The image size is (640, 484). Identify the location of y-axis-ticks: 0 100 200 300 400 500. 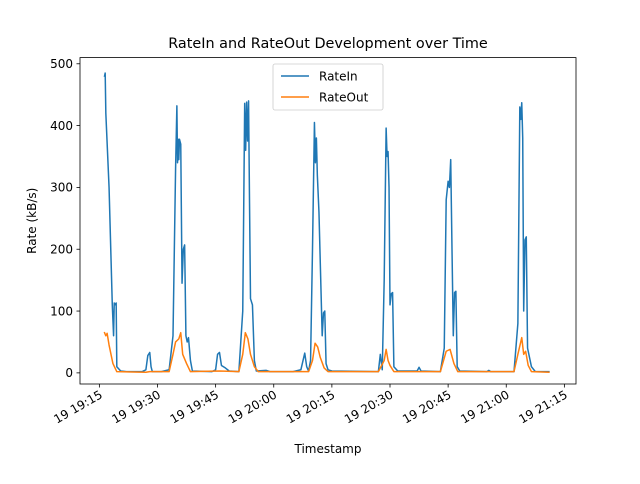
(65, 218).